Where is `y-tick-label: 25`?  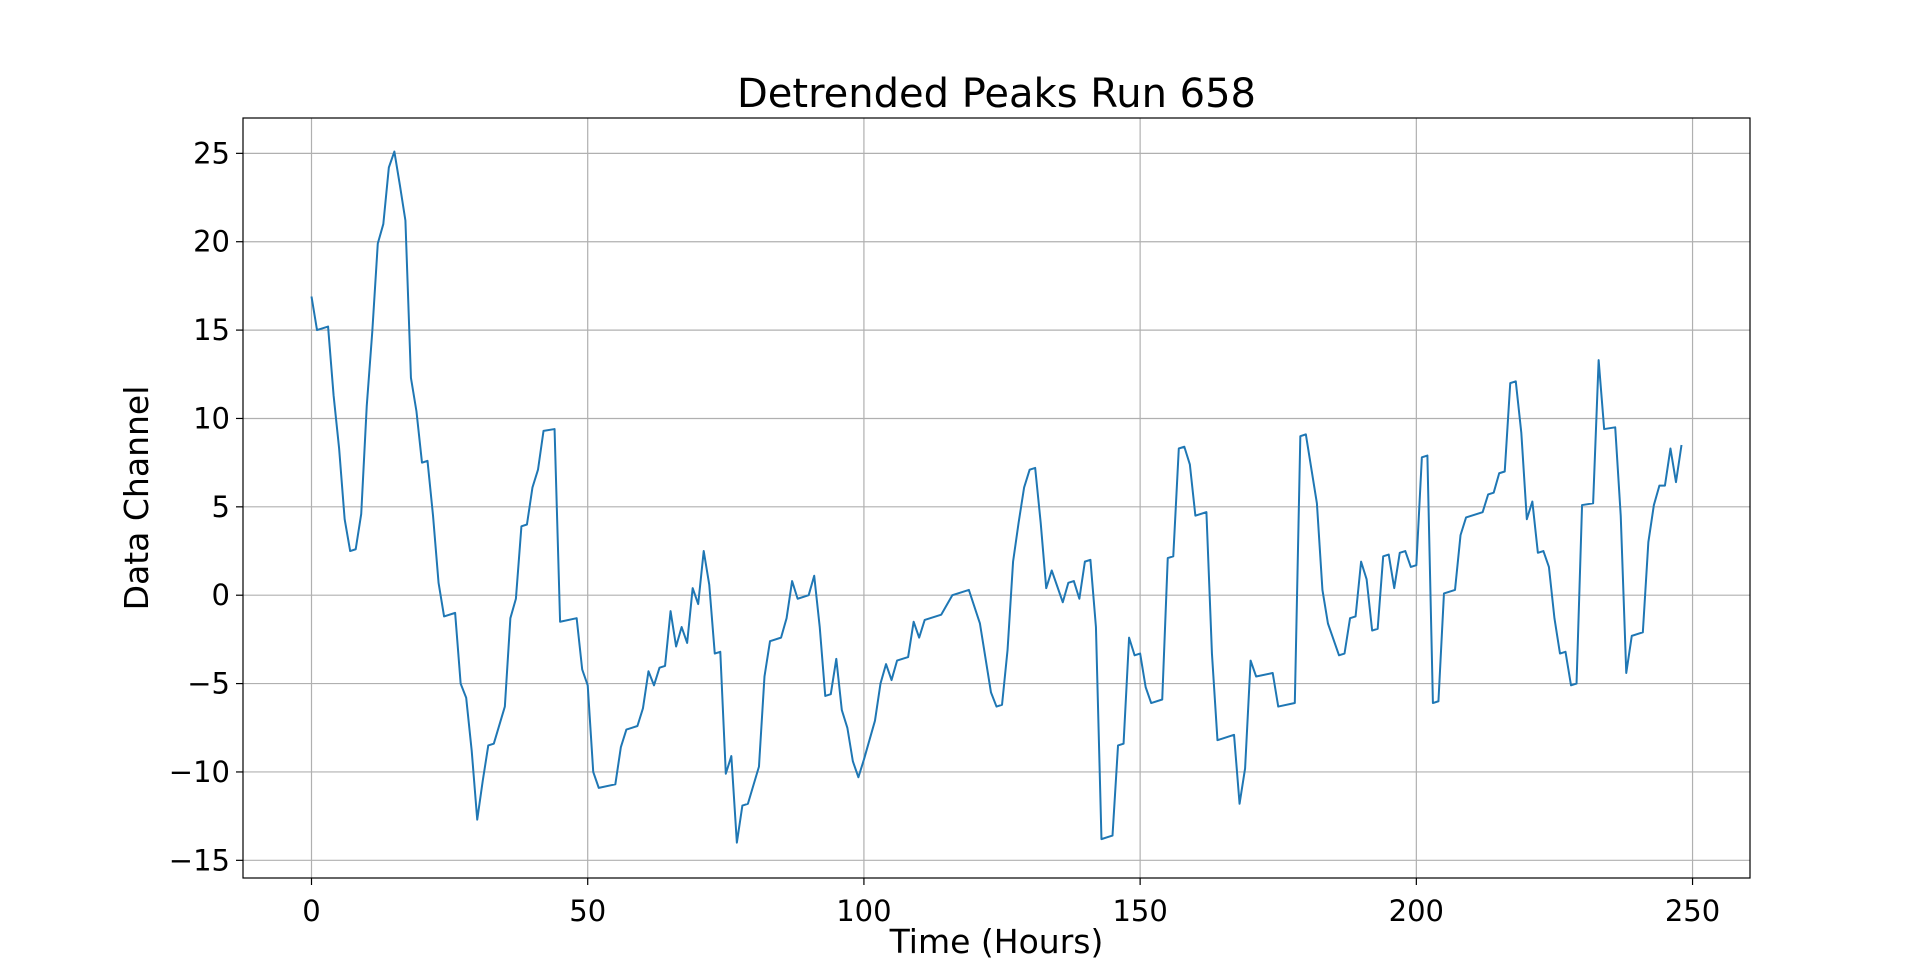
y-tick-label: 25 is located at coordinates (211, 153).